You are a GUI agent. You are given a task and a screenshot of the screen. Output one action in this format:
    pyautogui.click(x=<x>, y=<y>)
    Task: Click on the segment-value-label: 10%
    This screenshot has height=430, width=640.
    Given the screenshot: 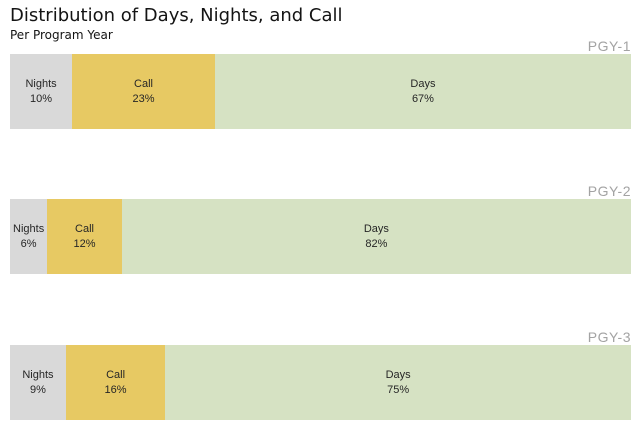 What is the action you would take?
    pyautogui.click(x=41, y=98)
    